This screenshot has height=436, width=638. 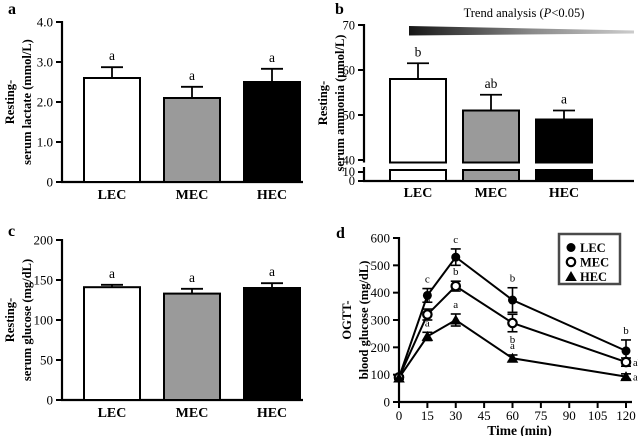 What do you see at coordinates (491, 136) in the screenshot?
I see `bar-MEC-upper` at bounding box center [491, 136].